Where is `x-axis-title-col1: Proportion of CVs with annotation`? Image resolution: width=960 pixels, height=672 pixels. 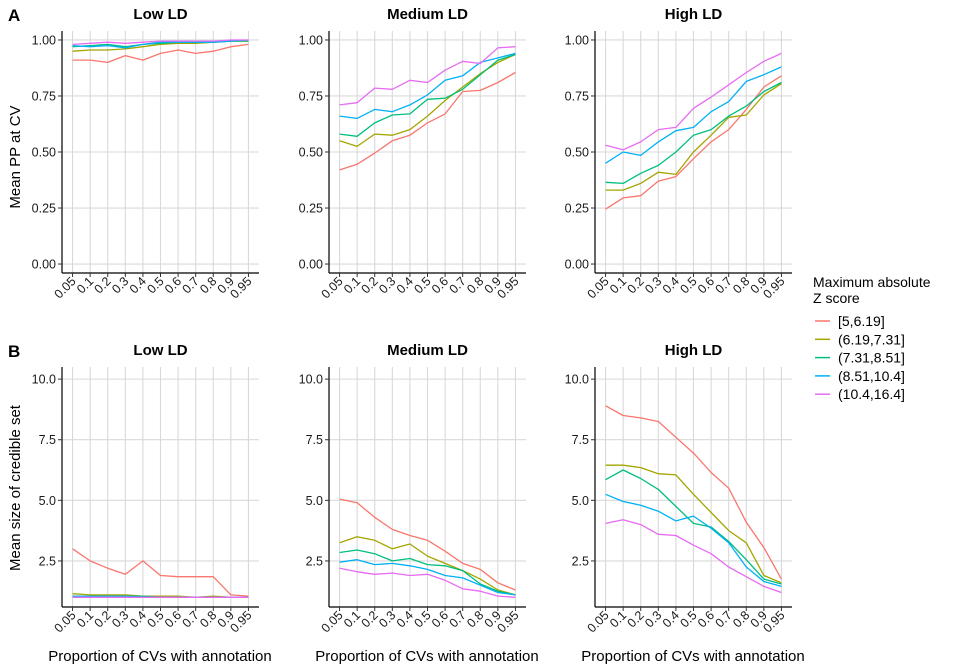 x-axis-title-col1: Proportion of CVs with annotation is located at coordinates (159, 656).